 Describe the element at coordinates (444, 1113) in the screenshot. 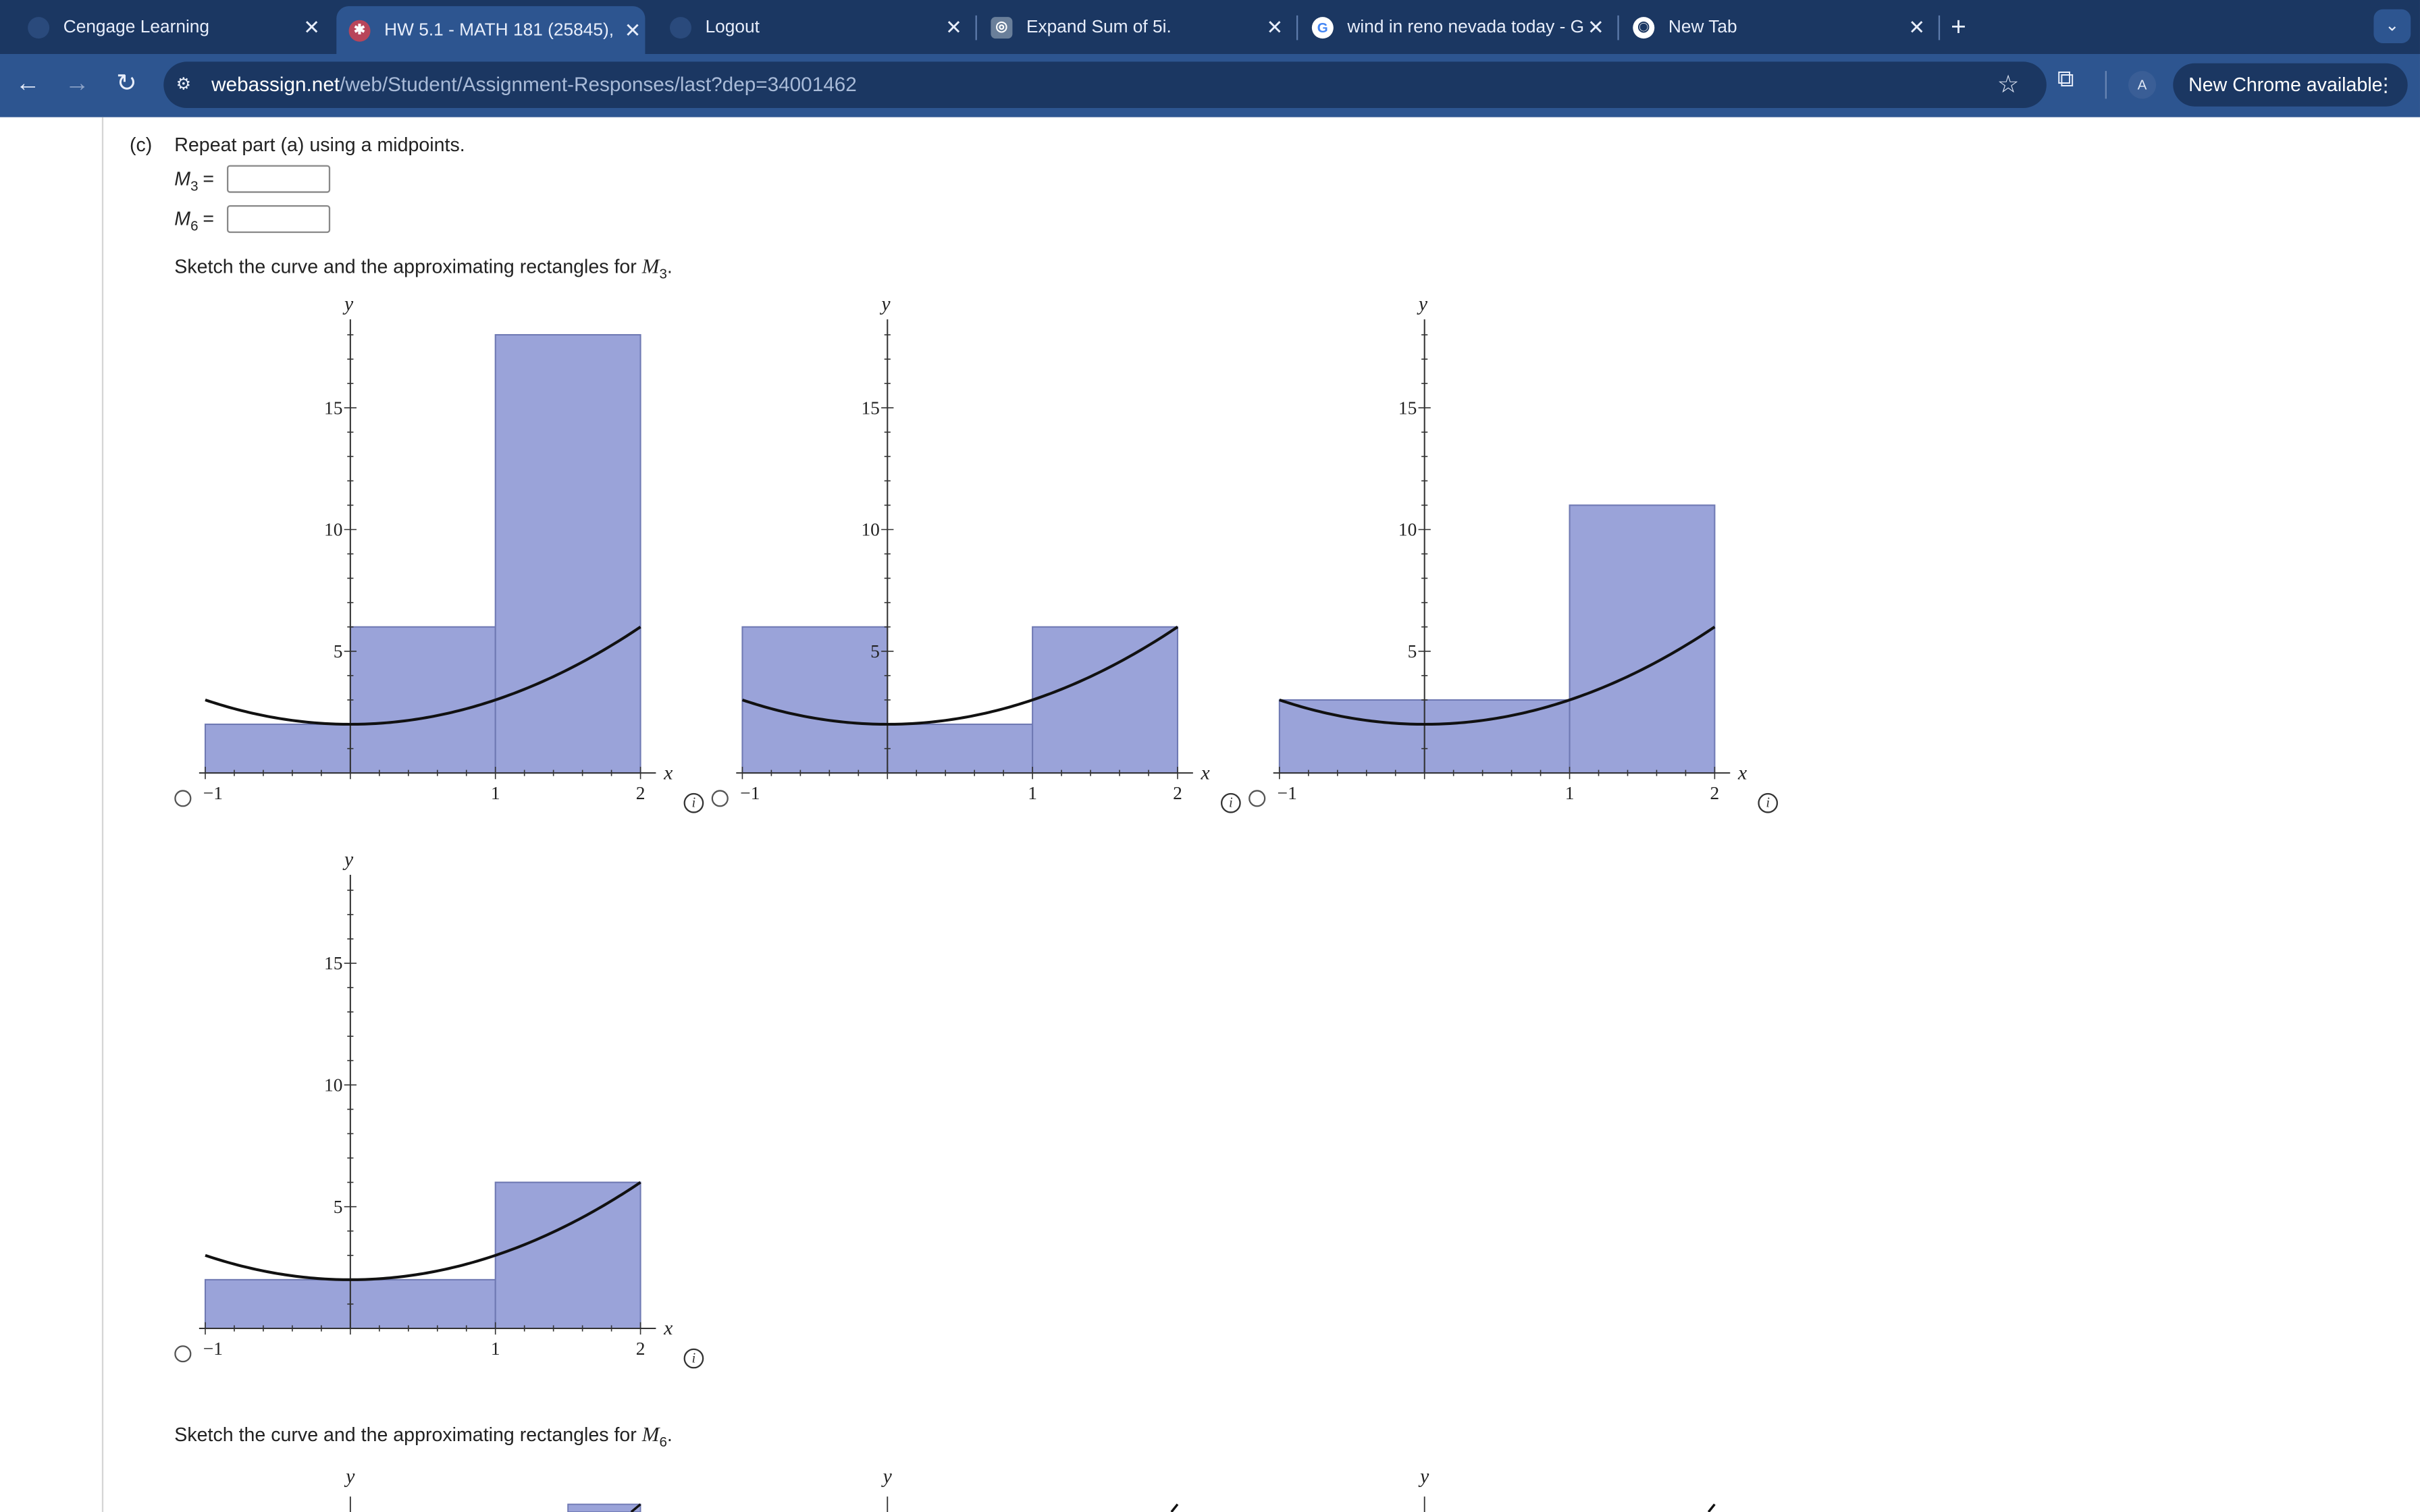

I see `graph-option-4: 5 10 15 −1 1 2 x y i` at that location.